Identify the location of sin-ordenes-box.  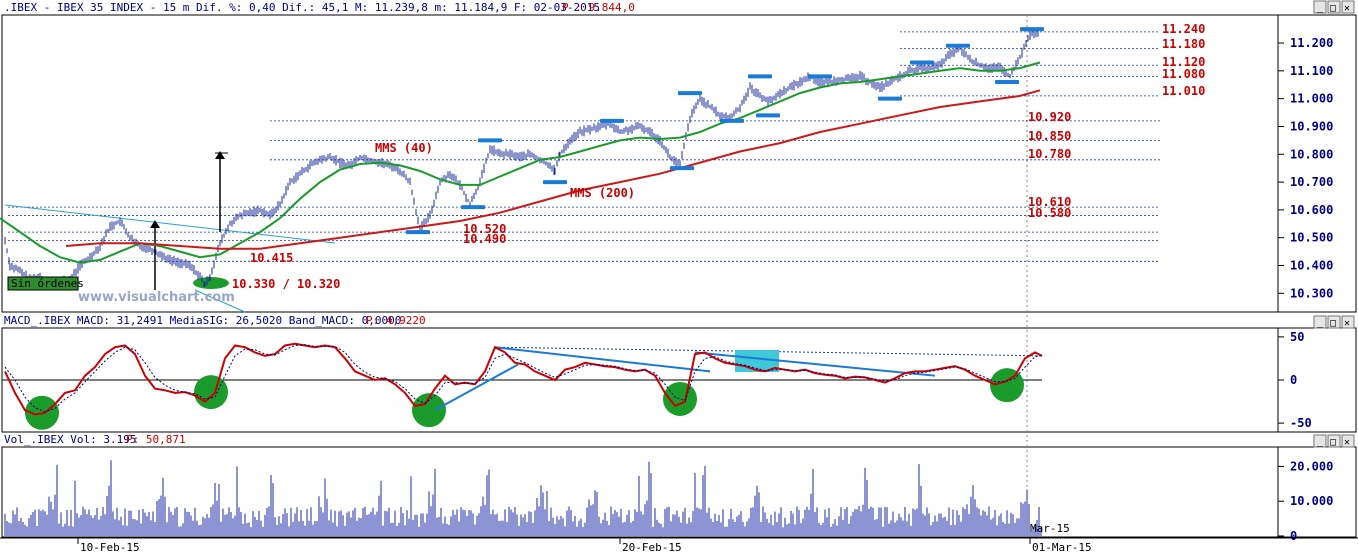
(43, 283).